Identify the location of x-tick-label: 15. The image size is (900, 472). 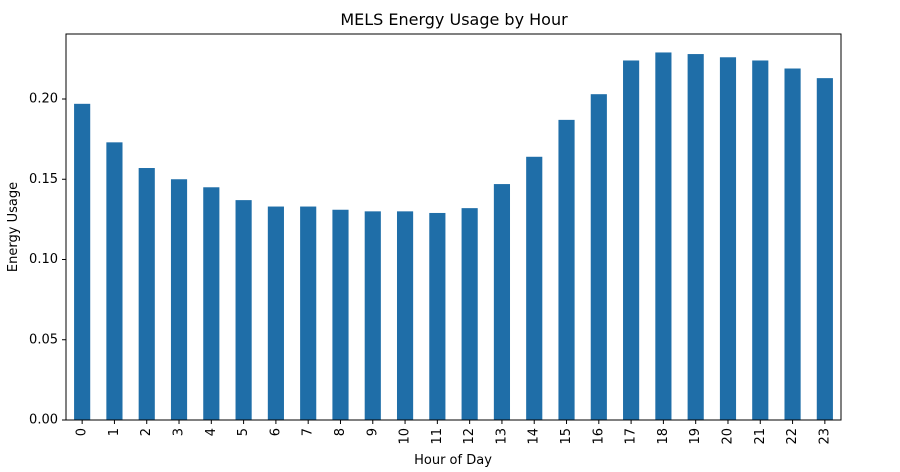
(566, 436).